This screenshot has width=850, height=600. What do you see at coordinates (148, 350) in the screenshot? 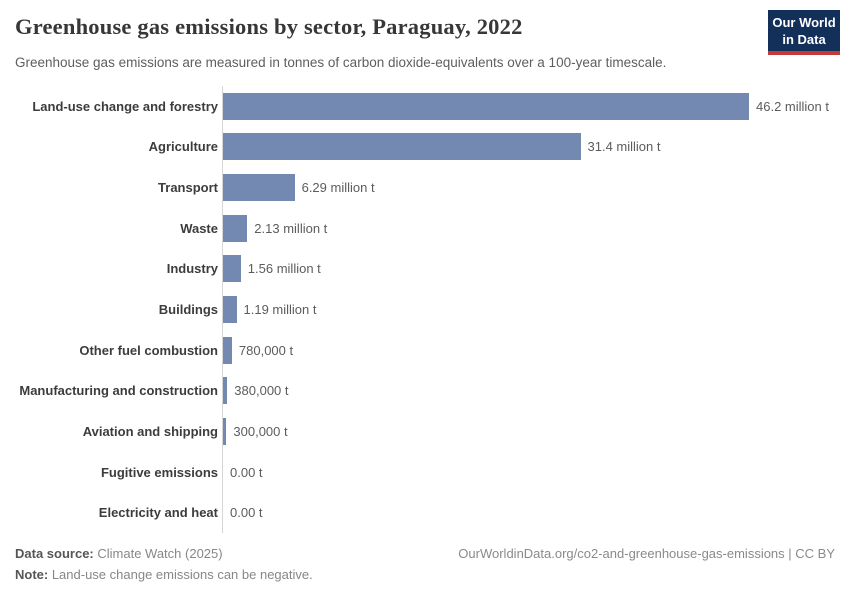
I see `category-label: Other fuel combustion` at bounding box center [148, 350].